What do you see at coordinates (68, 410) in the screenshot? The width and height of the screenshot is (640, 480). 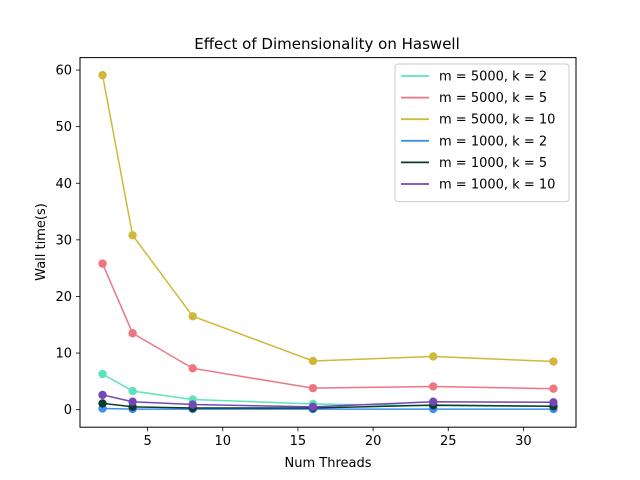 I see `y-tick-label: 0` at bounding box center [68, 410].